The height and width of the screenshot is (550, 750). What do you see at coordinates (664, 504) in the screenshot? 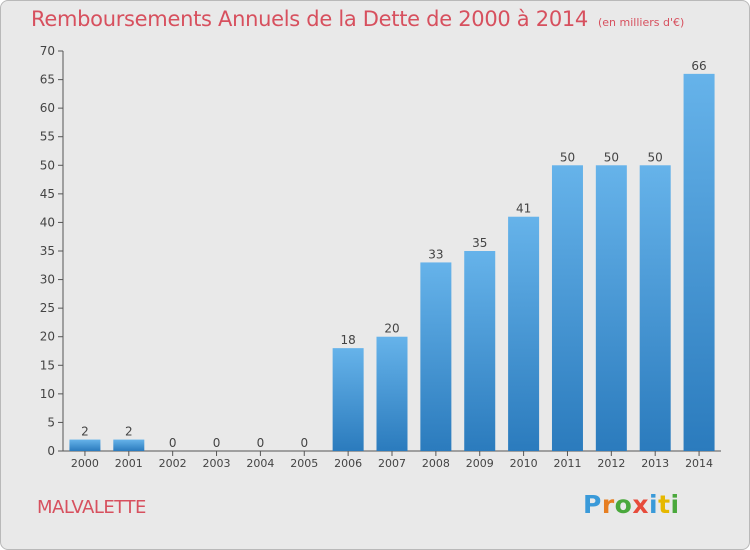
I see `logo-letter: t` at bounding box center [664, 504].